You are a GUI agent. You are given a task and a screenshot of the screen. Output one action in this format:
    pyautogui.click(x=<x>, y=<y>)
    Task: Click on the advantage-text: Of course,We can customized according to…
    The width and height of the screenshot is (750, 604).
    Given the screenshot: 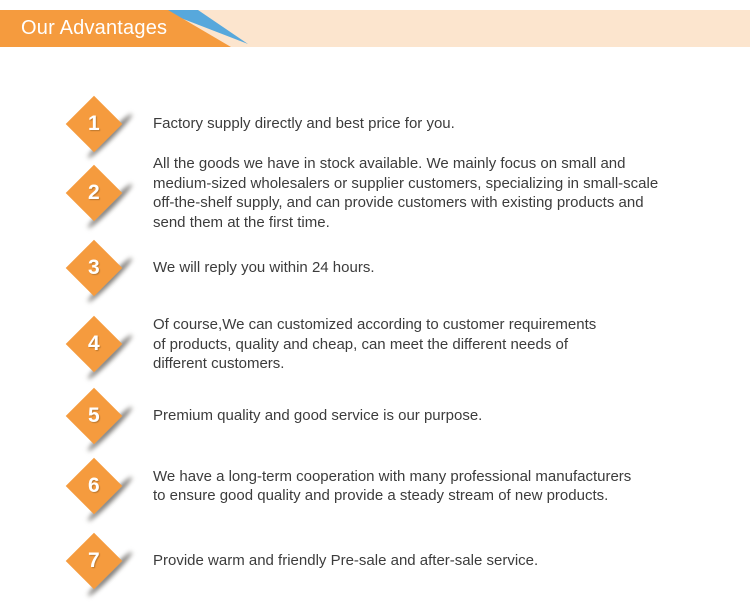 What is the action you would take?
    pyautogui.click(x=375, y=344)
    